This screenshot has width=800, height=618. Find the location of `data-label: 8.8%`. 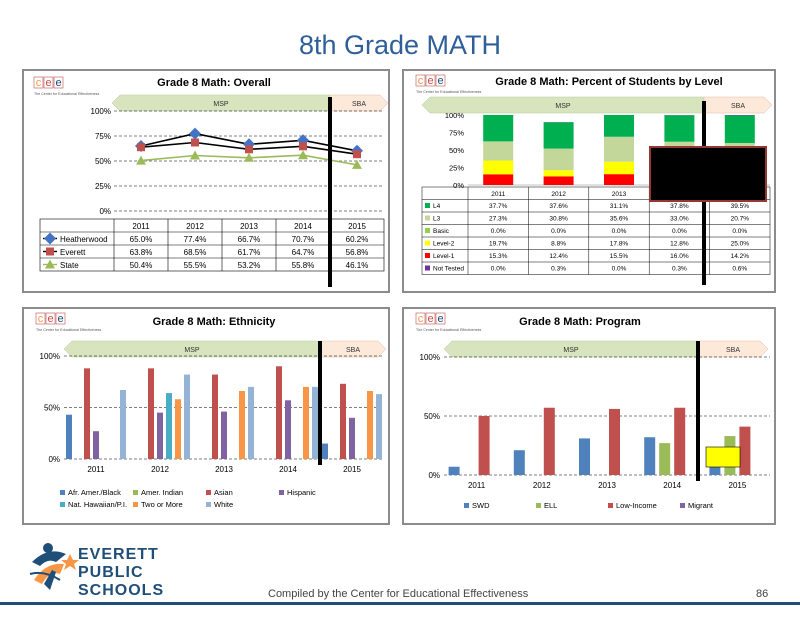

data-label: 8.8% is located at coordinates (558, 244).